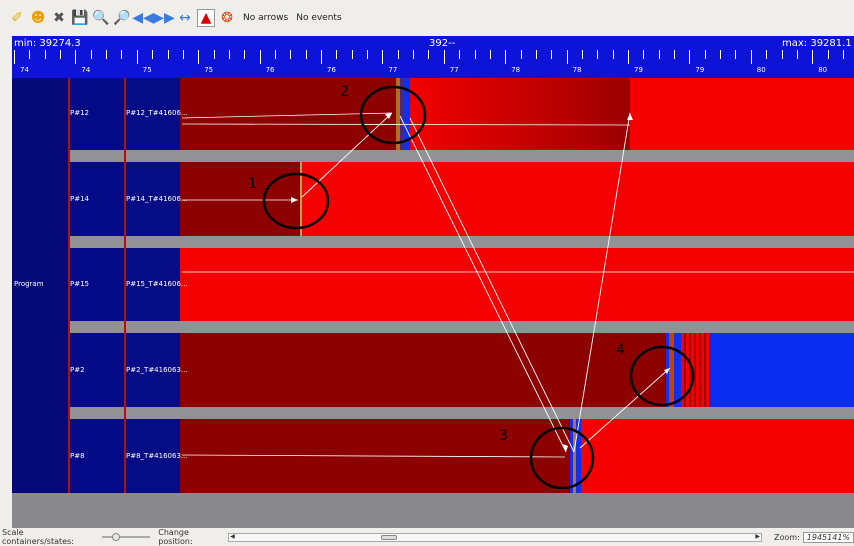 This screenshot has width=854, height=546. What do you see at coordinates (620, 350) in the screenshot?
I see `annotation-label: 4` at bounding box center [620, 350].